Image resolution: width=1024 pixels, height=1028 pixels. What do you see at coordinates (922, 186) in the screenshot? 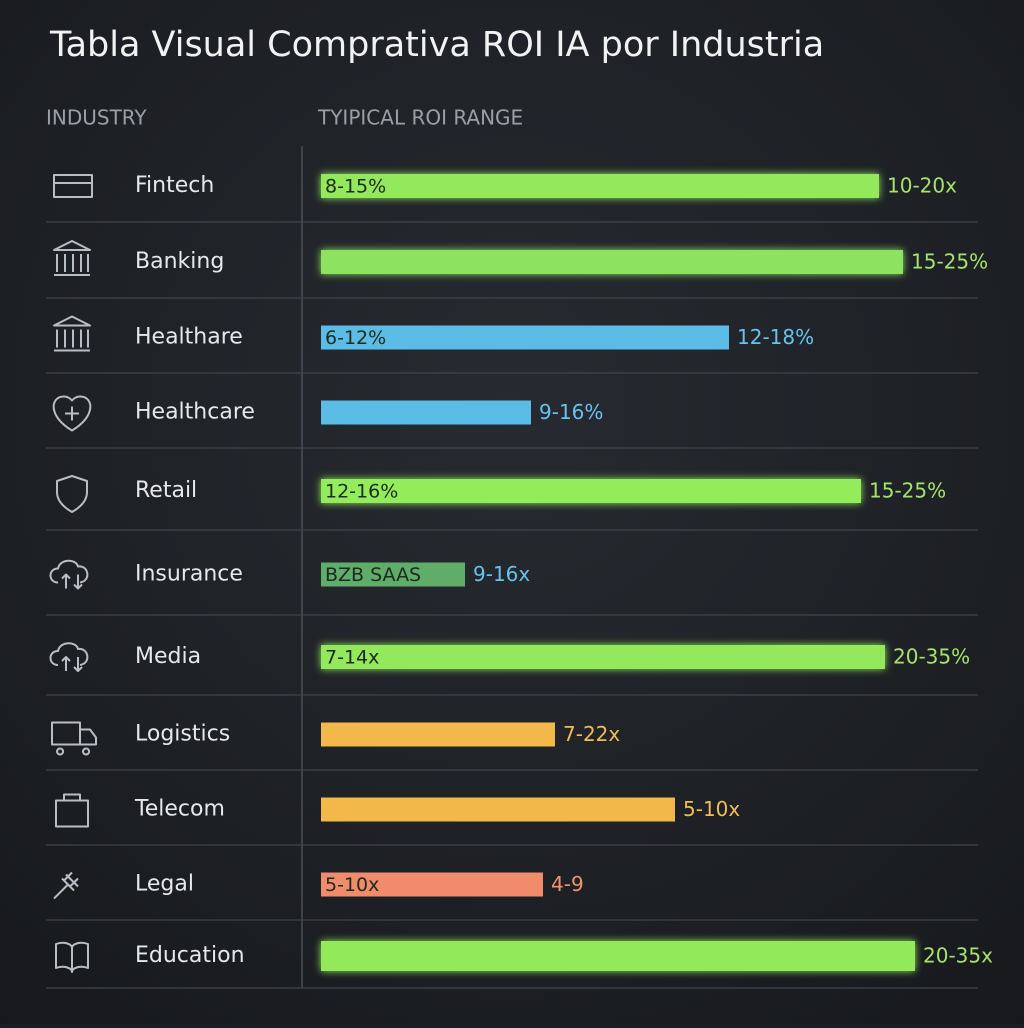
I see `bar-end-label: 10-20x` at bounding box center [922, 186].